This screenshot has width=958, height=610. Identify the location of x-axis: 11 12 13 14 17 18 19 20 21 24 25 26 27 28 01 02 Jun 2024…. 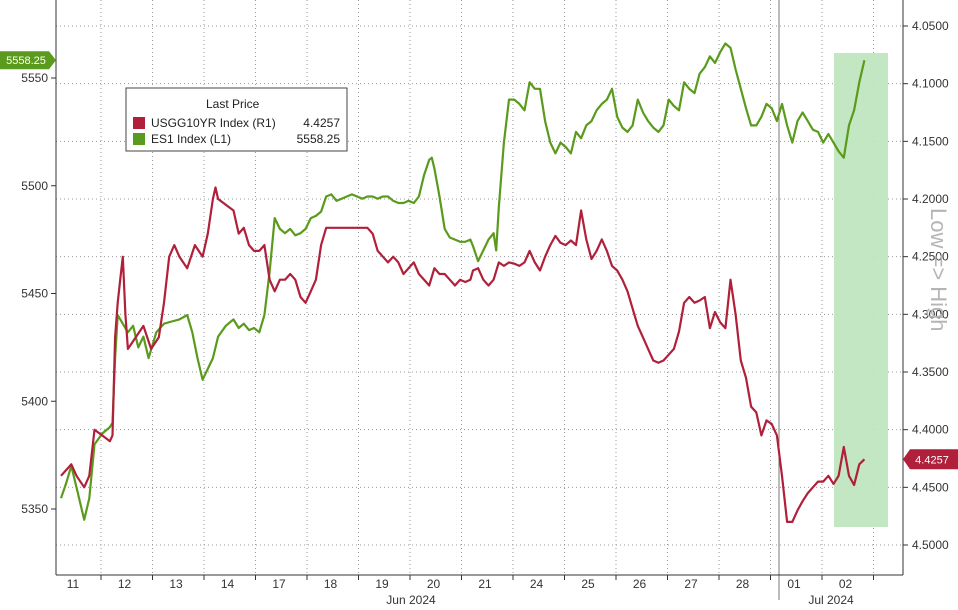
(470, 591).